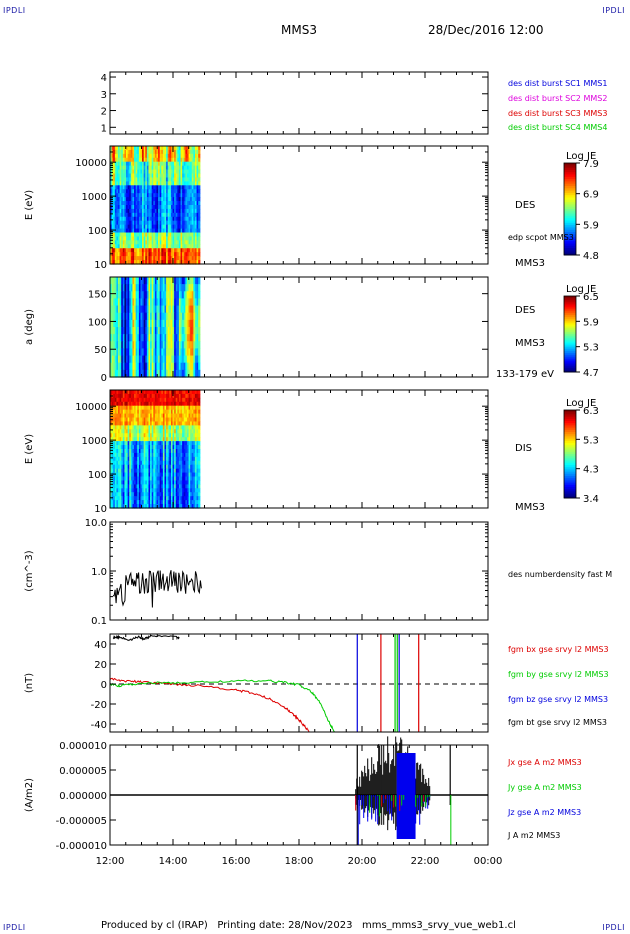 This screenshot has width=630, height=934. I want to click on x-tick-label: 16:00, so click(236, 861).